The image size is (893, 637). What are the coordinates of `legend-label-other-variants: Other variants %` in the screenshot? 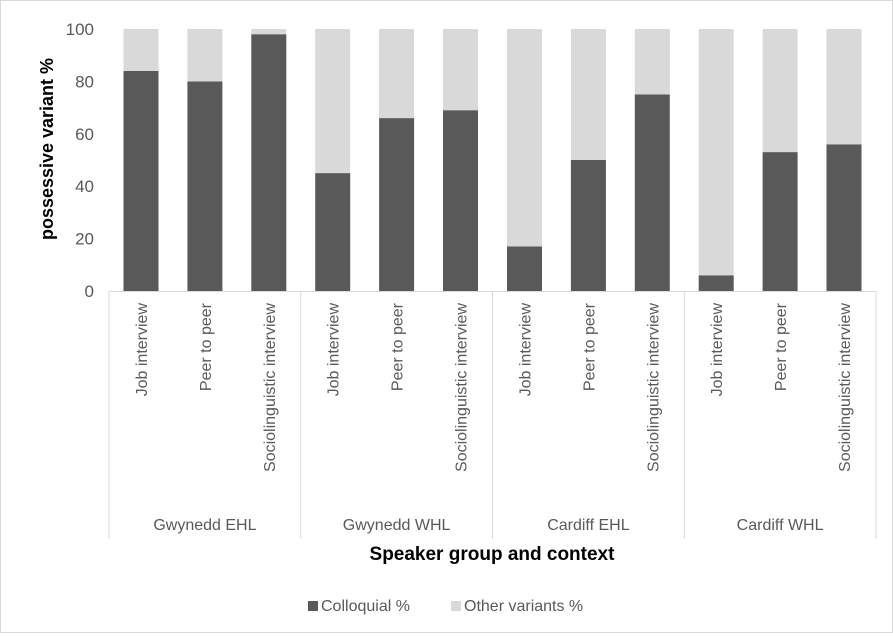 It's located at (523, 606).